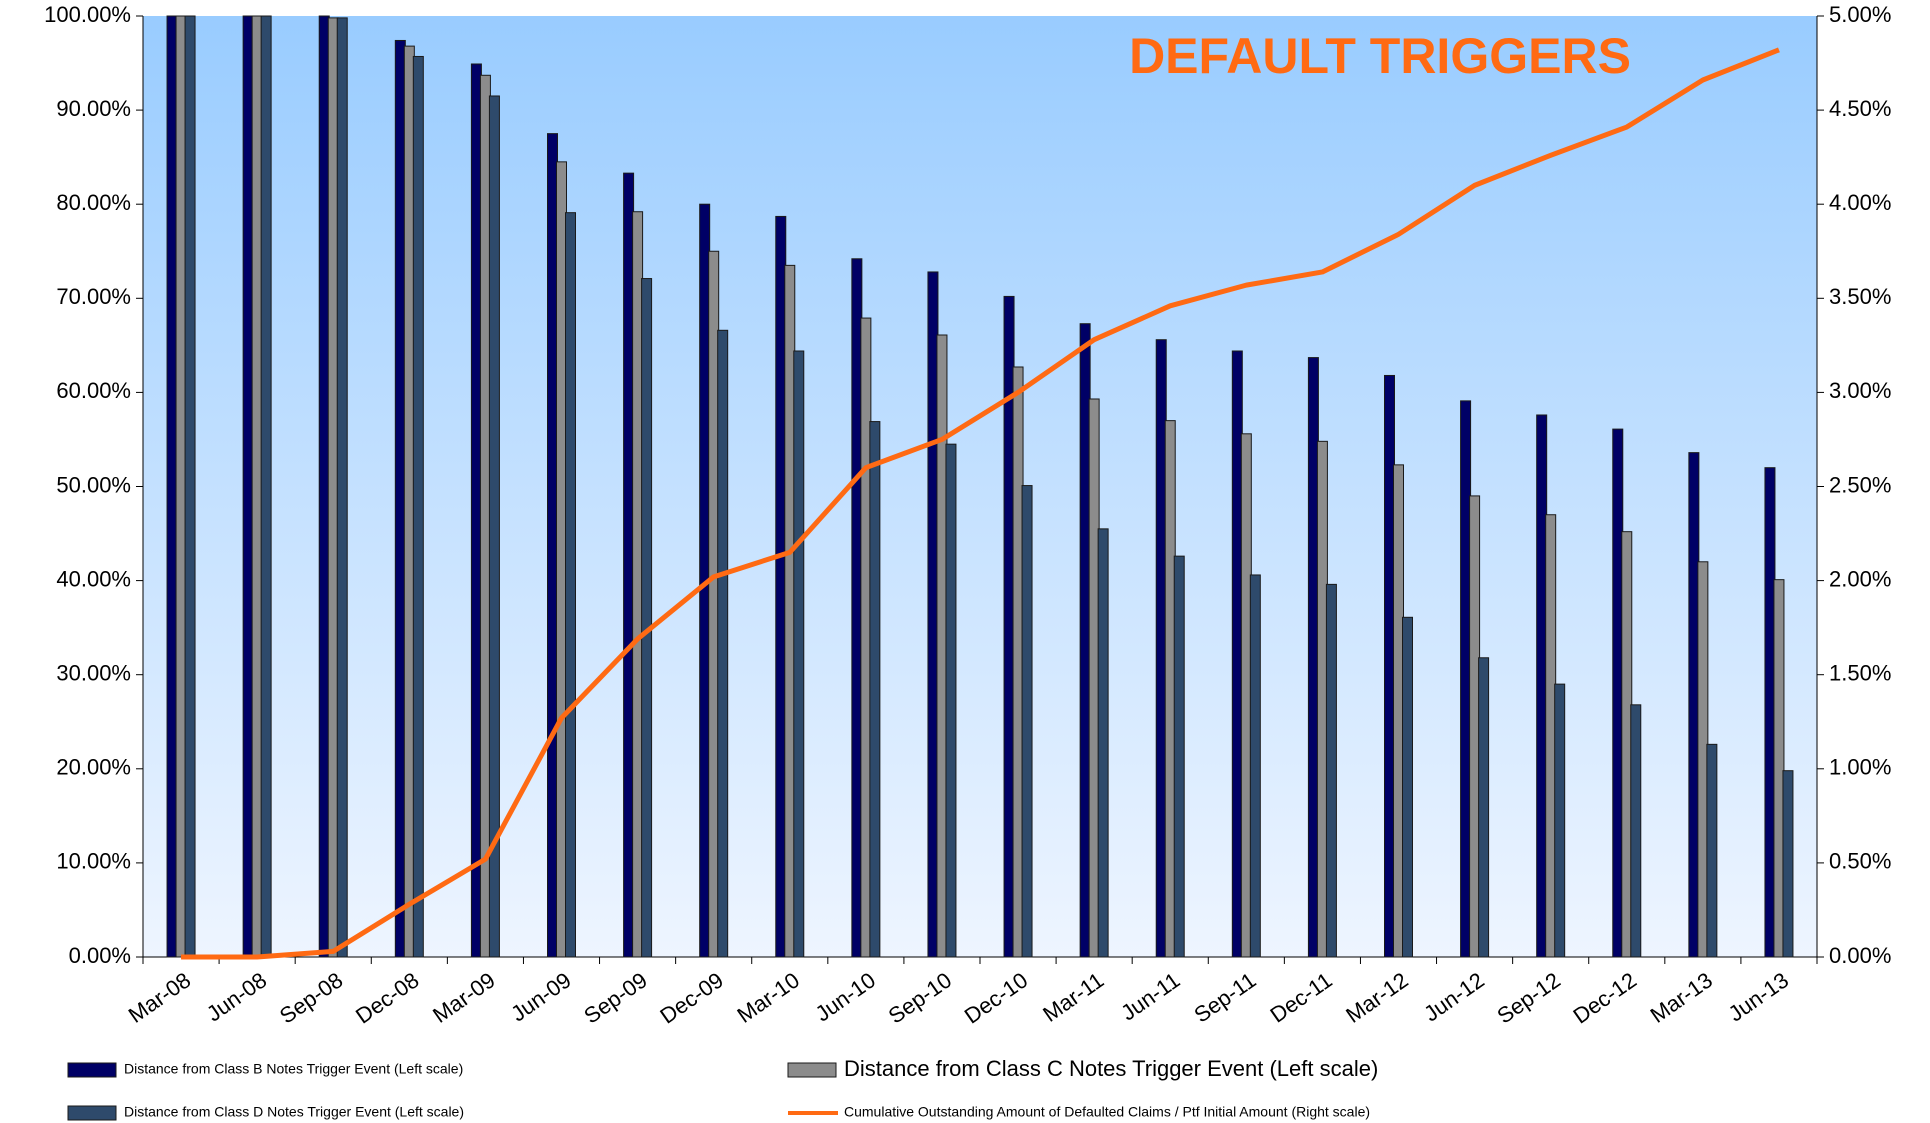 Image resolution: width=1930 pixels, height=1123 pixels. I want to click on y2-tick-label: 1.00%, so click(1860, 767).